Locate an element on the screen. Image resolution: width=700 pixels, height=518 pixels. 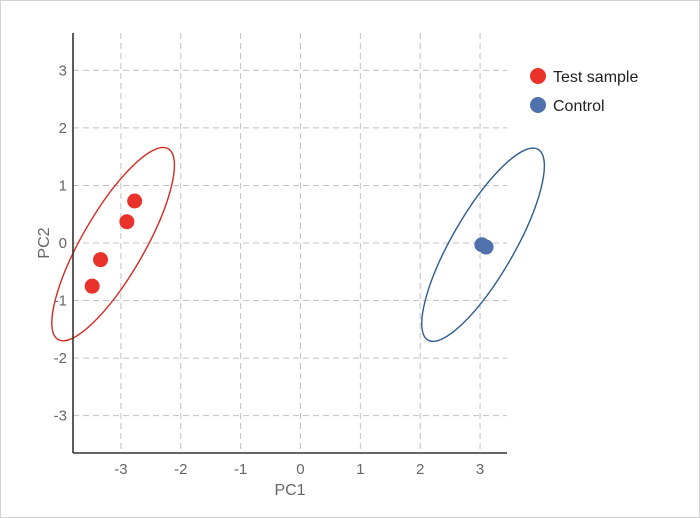
x-tick-label: 2 is located at coordinates (420, 469).